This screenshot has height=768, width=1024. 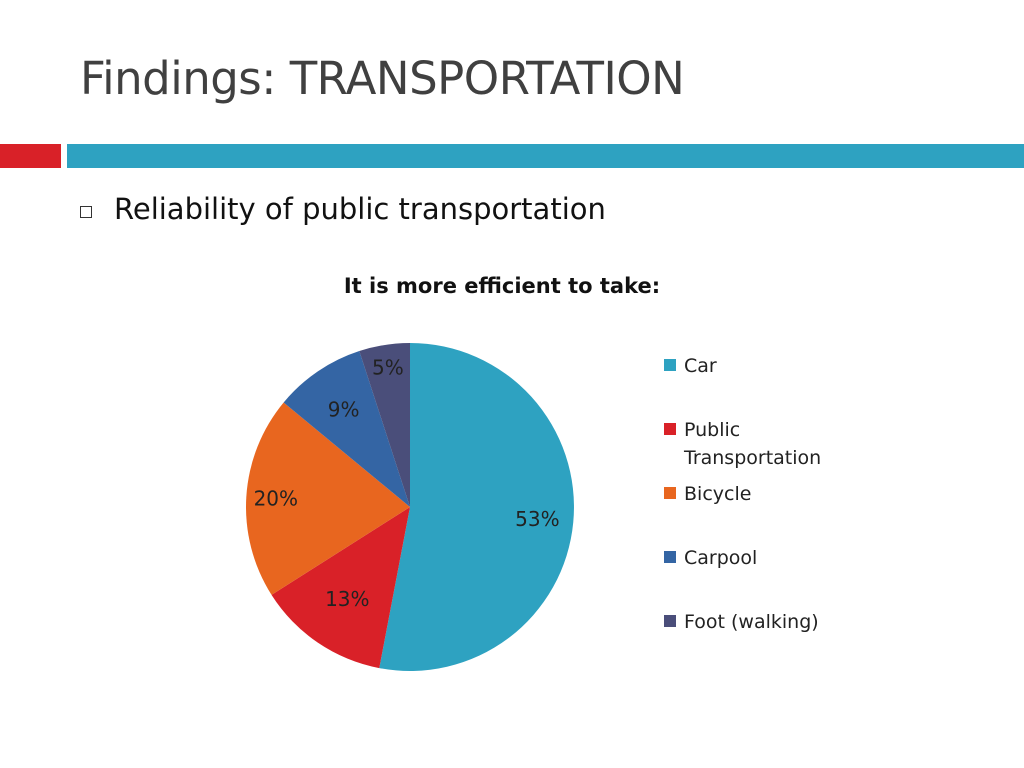 I want to click on chart-title: It is more efficient to take:, so click(x=502, y=286).